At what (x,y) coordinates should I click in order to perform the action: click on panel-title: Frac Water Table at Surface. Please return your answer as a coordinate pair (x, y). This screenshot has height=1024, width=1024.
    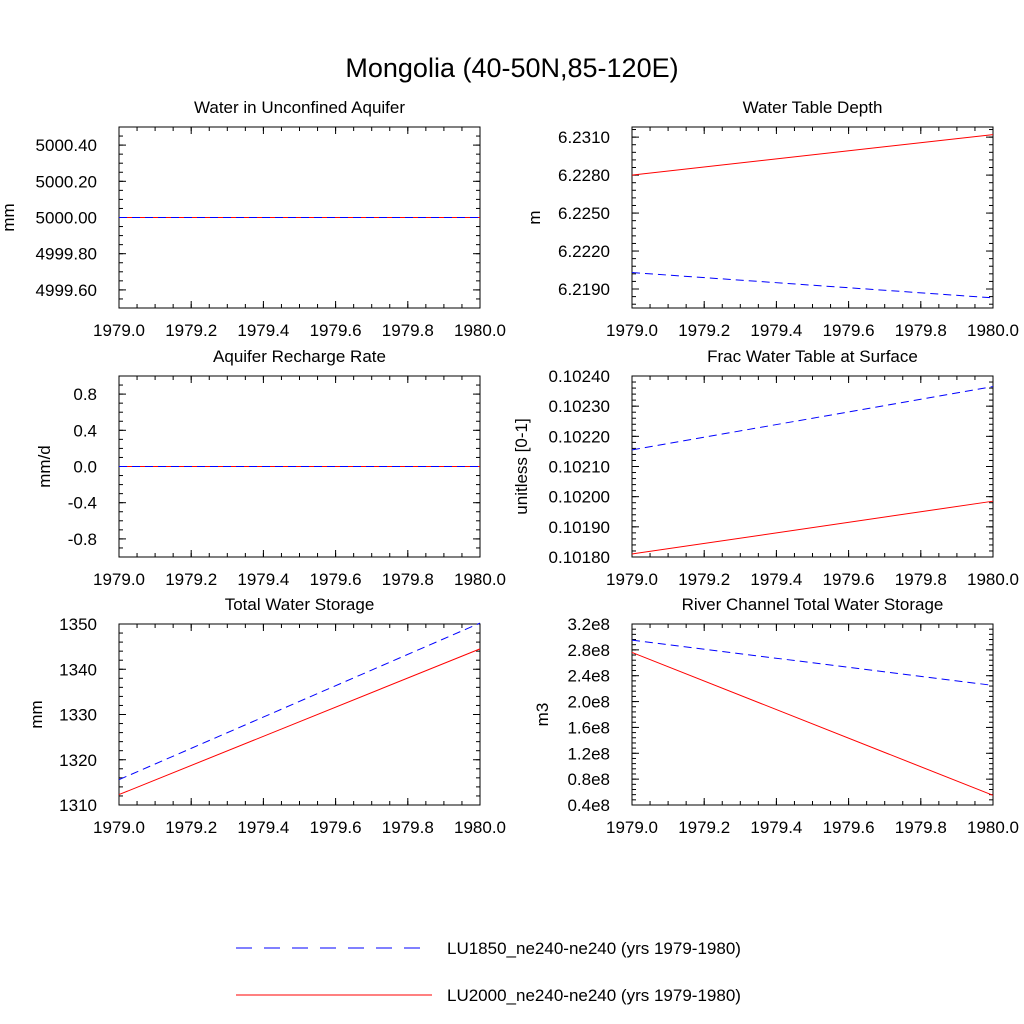
    Looking at the image, I should click on (812, 356).